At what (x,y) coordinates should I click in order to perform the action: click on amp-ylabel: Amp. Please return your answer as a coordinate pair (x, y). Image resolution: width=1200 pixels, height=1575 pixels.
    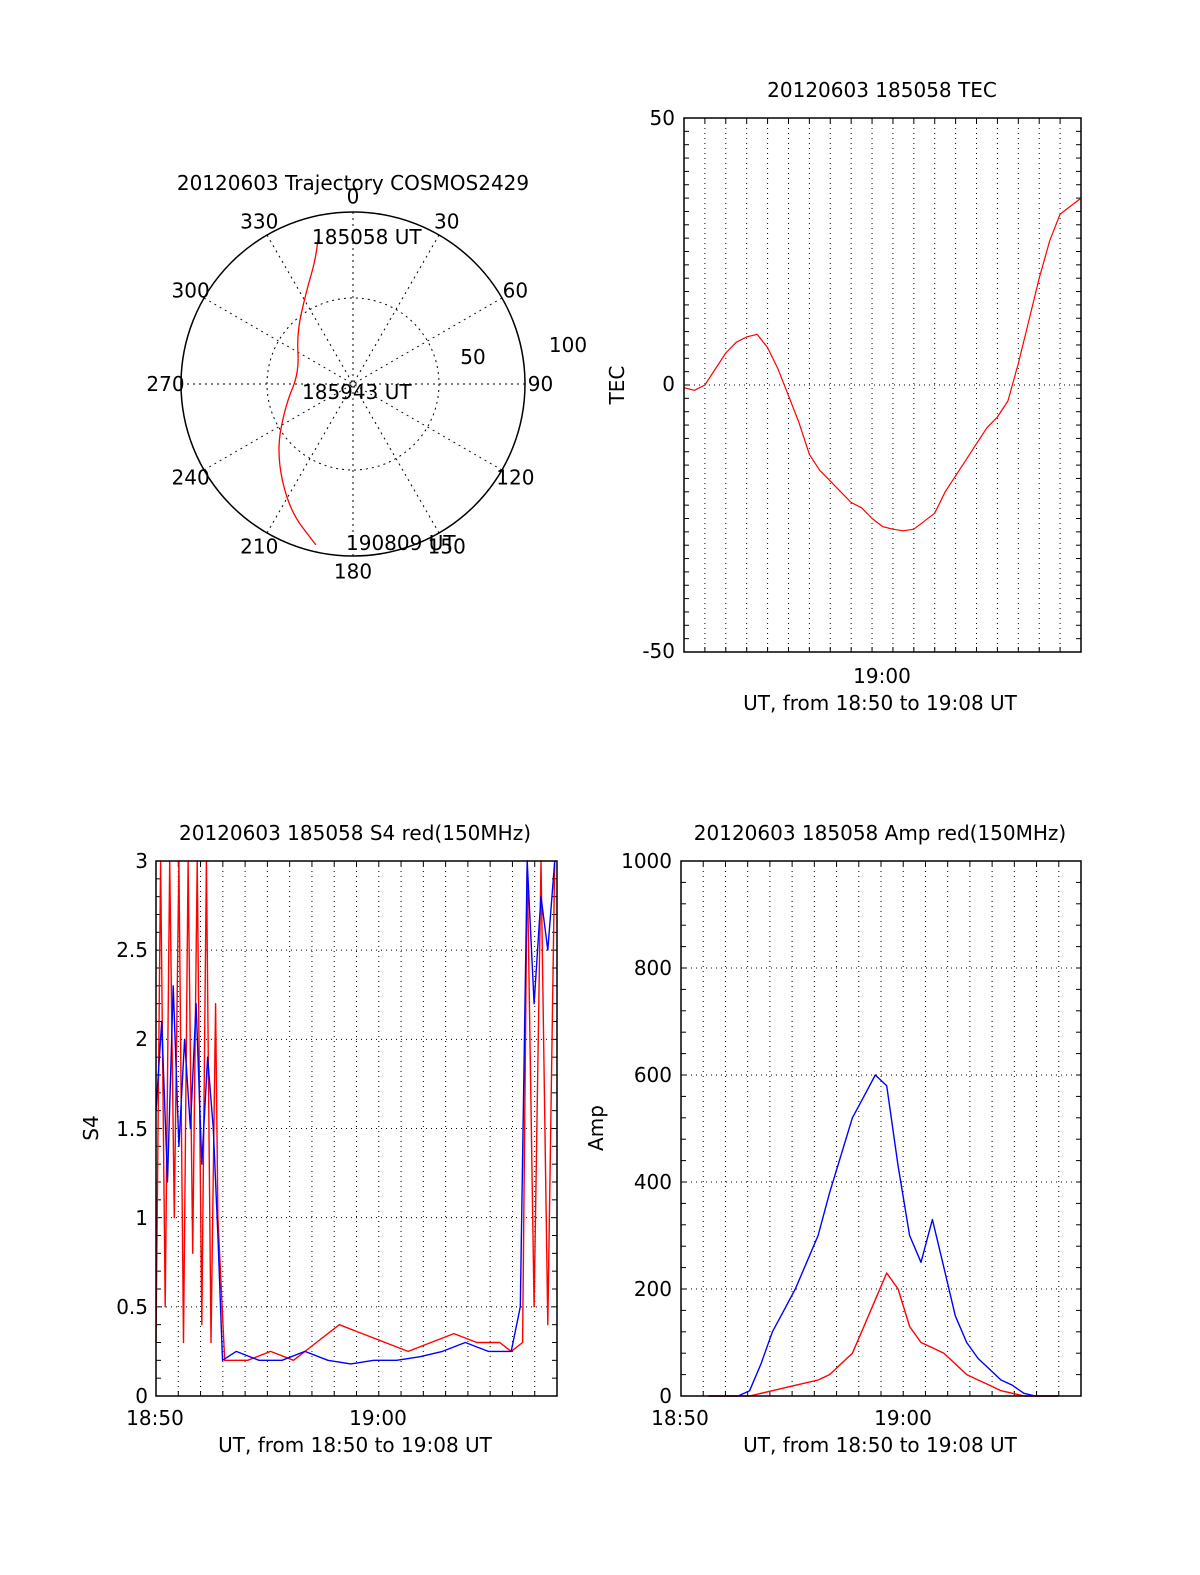
    Looking at the image, I should click on (596, 1128).